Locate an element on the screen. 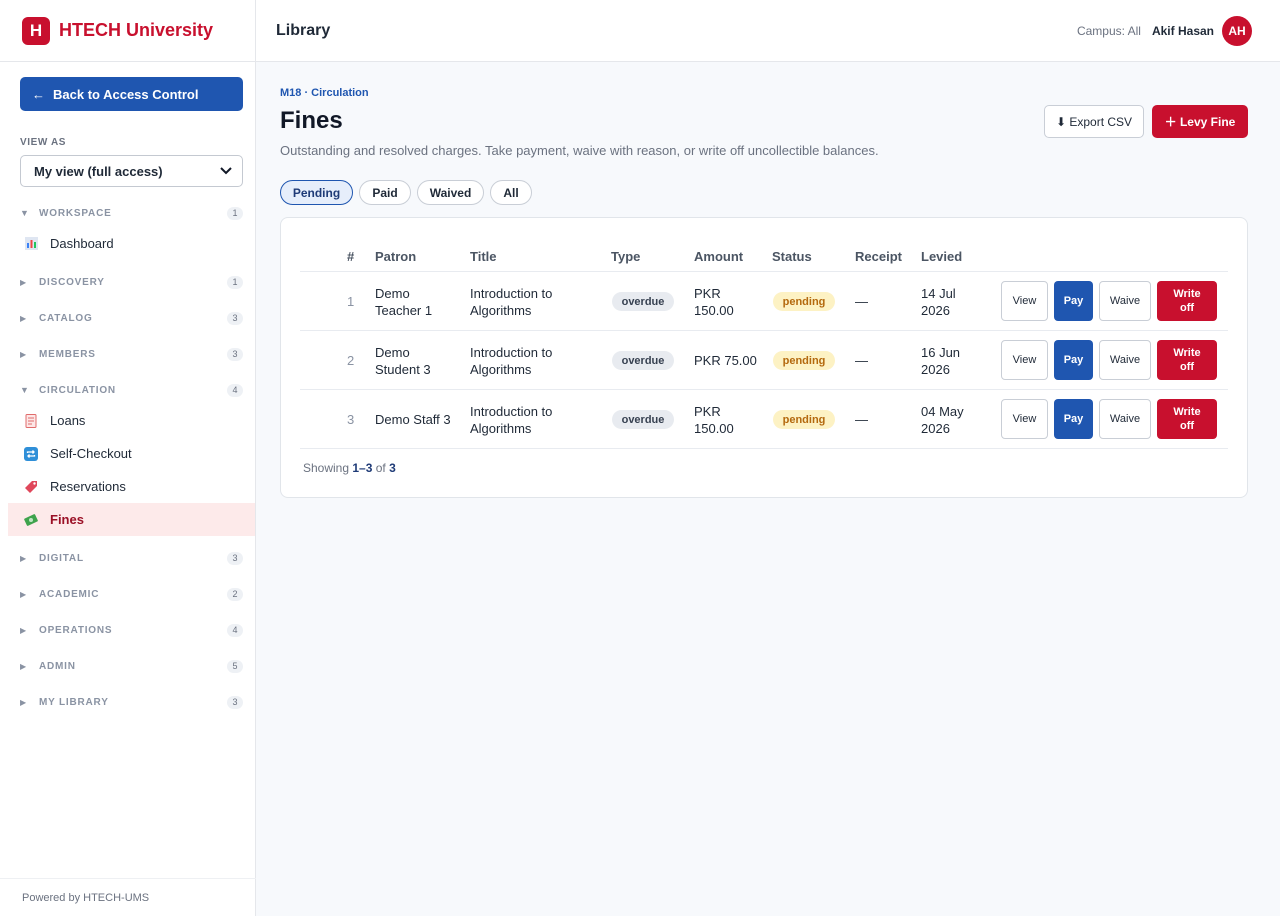 This screenshot has height=916, width=1280. sidebar-item-label: Self-Checkout is located at coordinates (91, 453).